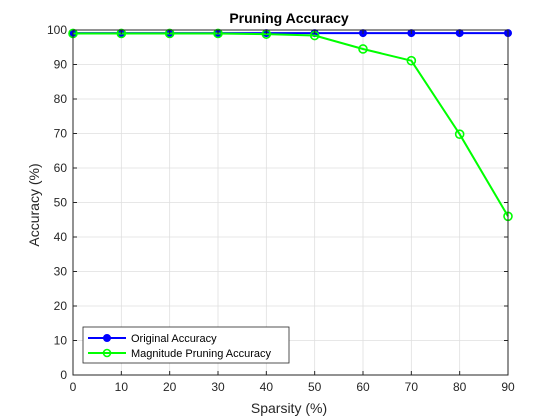 This screenshot has height=420, width=560. Describe the element at coordinates (61, 306) in the screenshot. I see `y-tick-label: 20` at that location.